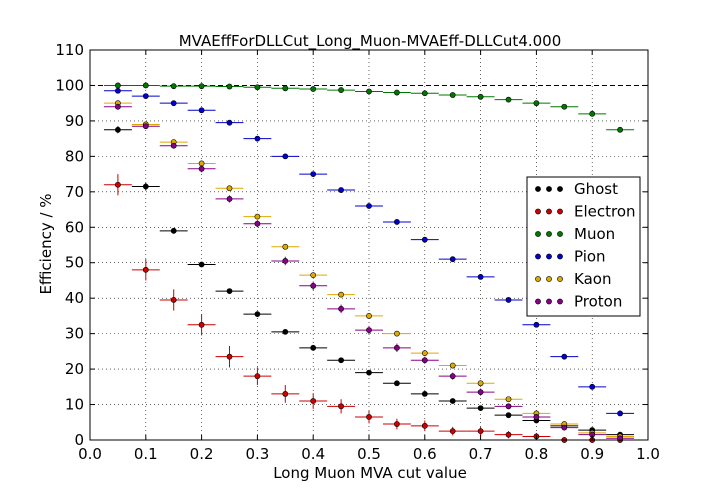  Describe the element at coordinates (481, 454) in the screenshot. I see `x-tick-label: 0.7` at that location.